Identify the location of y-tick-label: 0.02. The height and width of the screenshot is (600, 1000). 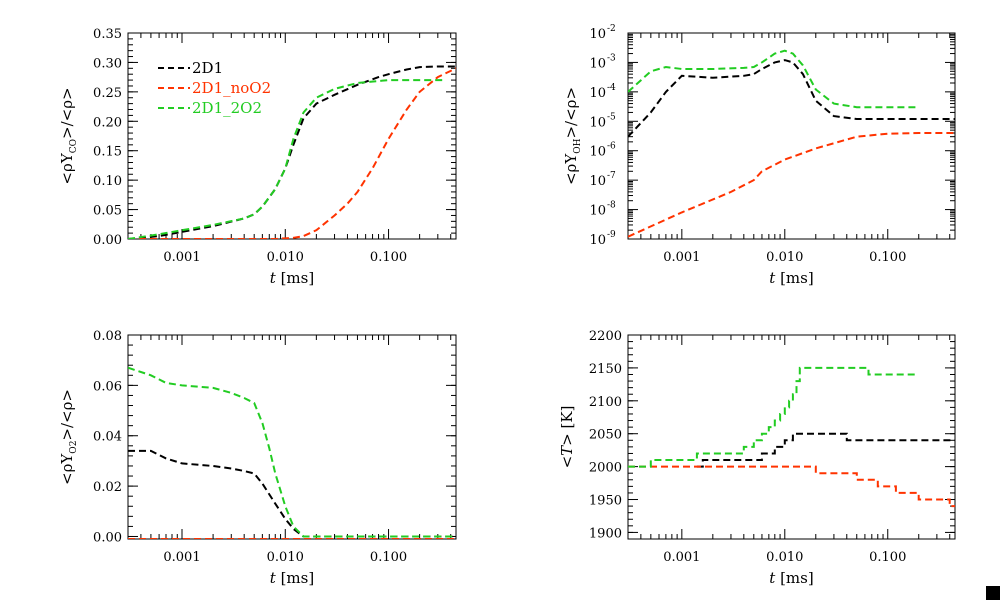
(107, 487).